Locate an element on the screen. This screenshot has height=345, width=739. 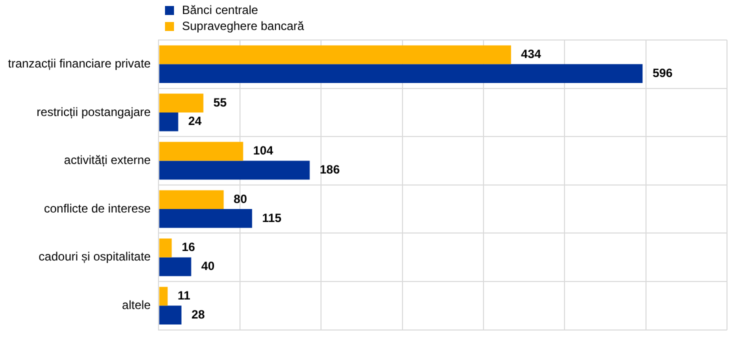
data-label: 55 is located at coordinates (220, 102).